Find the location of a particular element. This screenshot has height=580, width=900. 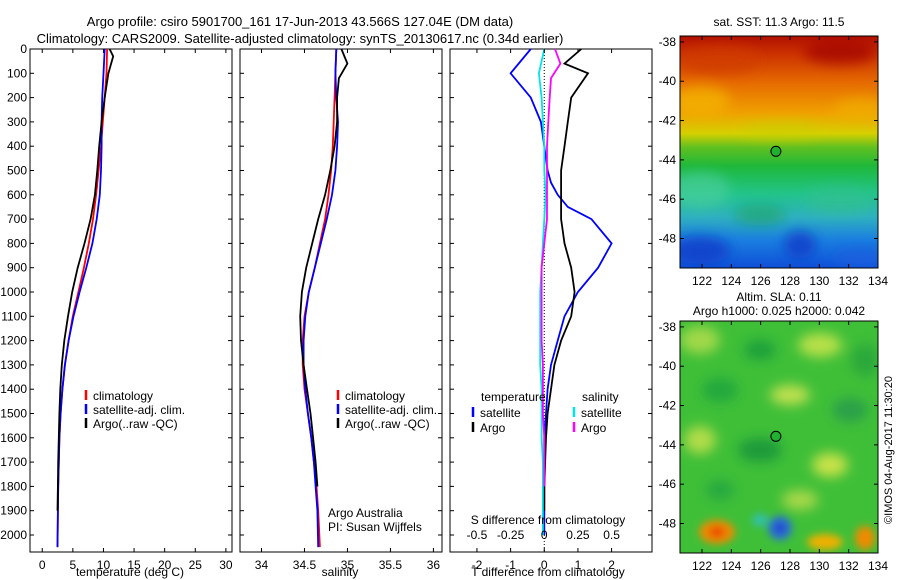

s-difference-axis: -0.5 -0.25 0 0.25 0.5 is located at coordinates (544, 535).